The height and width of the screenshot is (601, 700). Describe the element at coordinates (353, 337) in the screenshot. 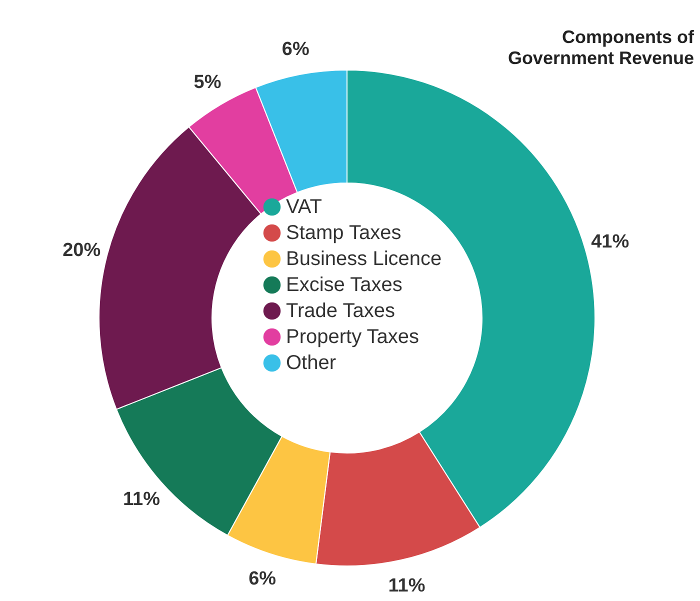

I see `legend-label: Property Taxes` at that location.